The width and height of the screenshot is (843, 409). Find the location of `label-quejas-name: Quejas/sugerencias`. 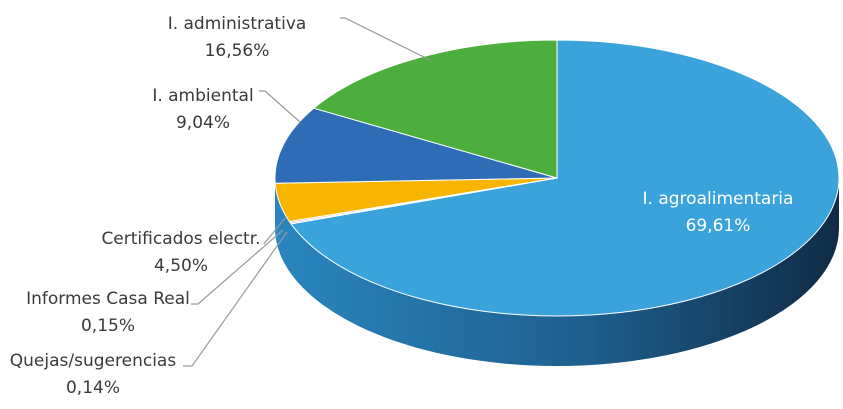

label-quejas-name: Quejas/sugerencias is located at coordinates (93, 361).